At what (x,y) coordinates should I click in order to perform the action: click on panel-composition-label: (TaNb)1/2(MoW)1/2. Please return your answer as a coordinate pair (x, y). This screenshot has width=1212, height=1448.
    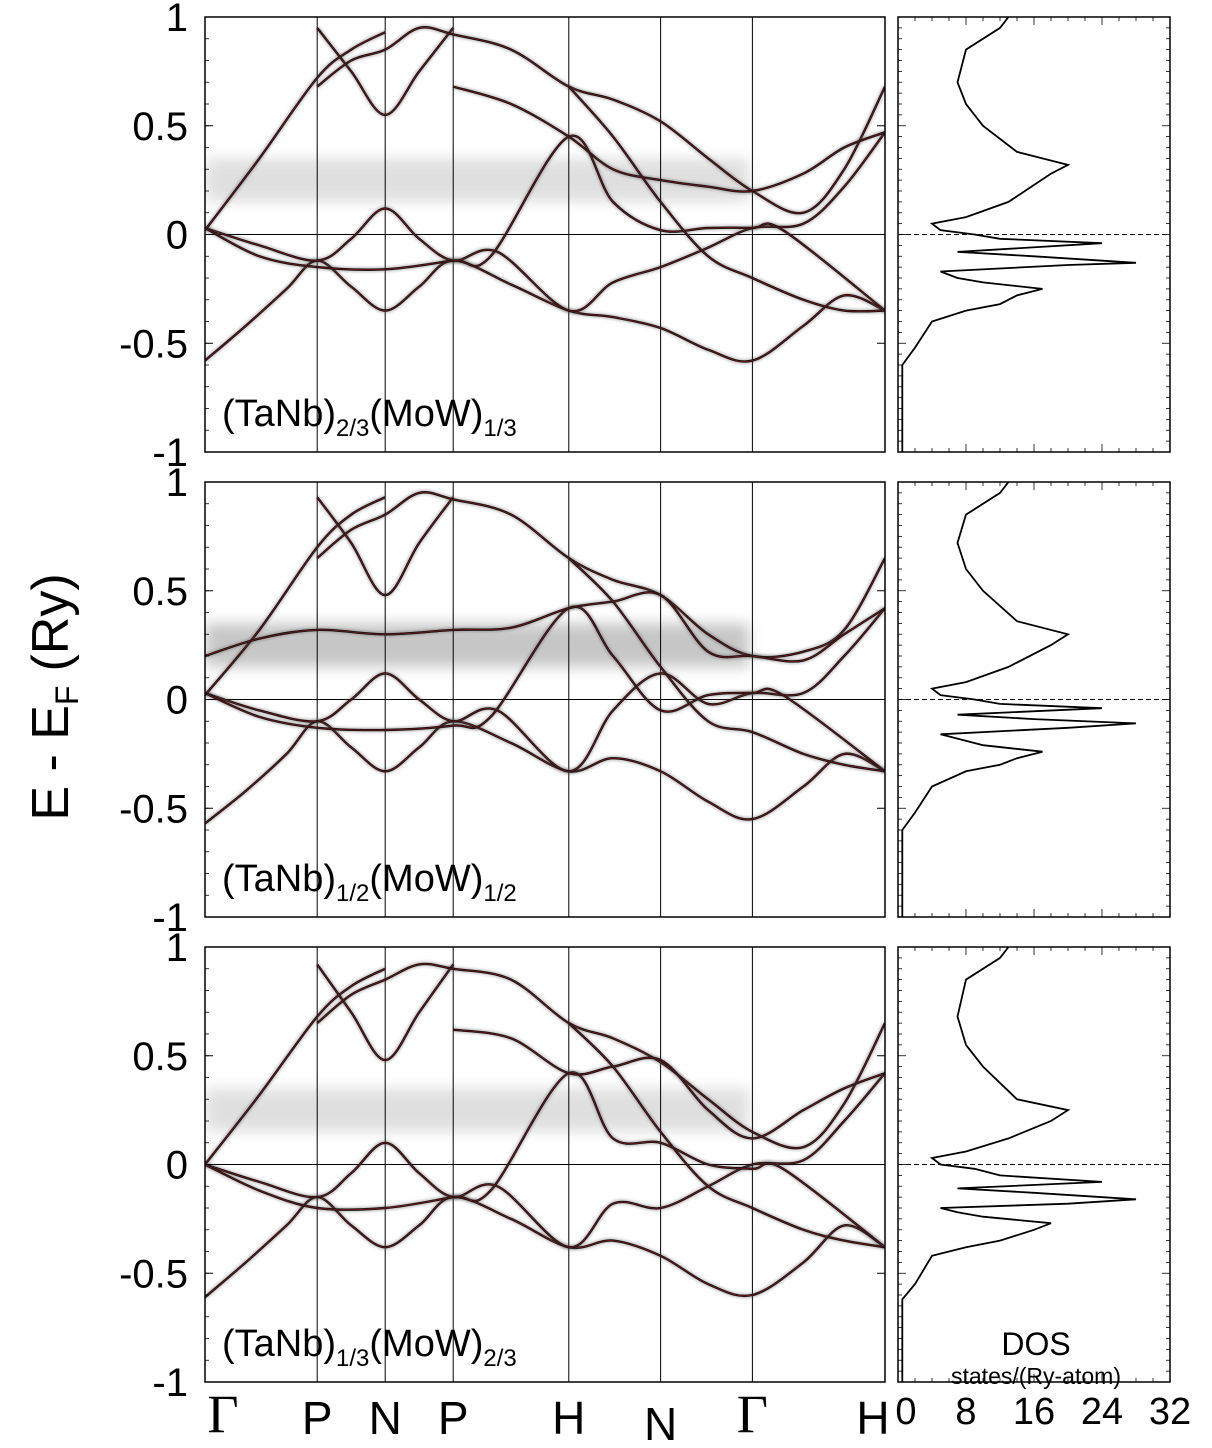
    Looking at the image, I should click on (369, 882).